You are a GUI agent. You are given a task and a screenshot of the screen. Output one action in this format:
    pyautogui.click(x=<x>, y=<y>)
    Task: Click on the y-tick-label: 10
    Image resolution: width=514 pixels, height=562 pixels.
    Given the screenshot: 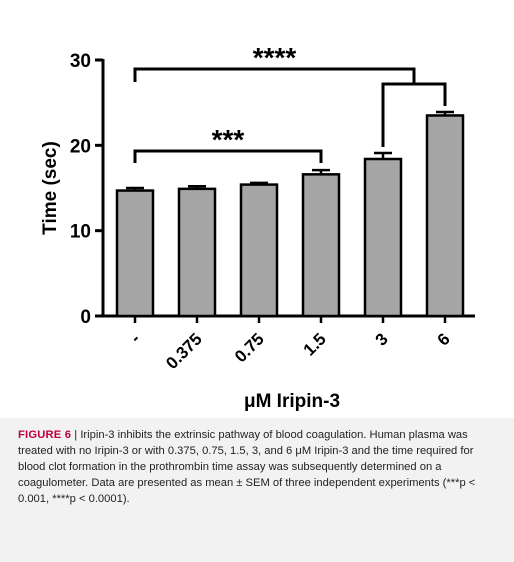 What is the action you would take?
    pyautogui.click(x=80, y=232)
    